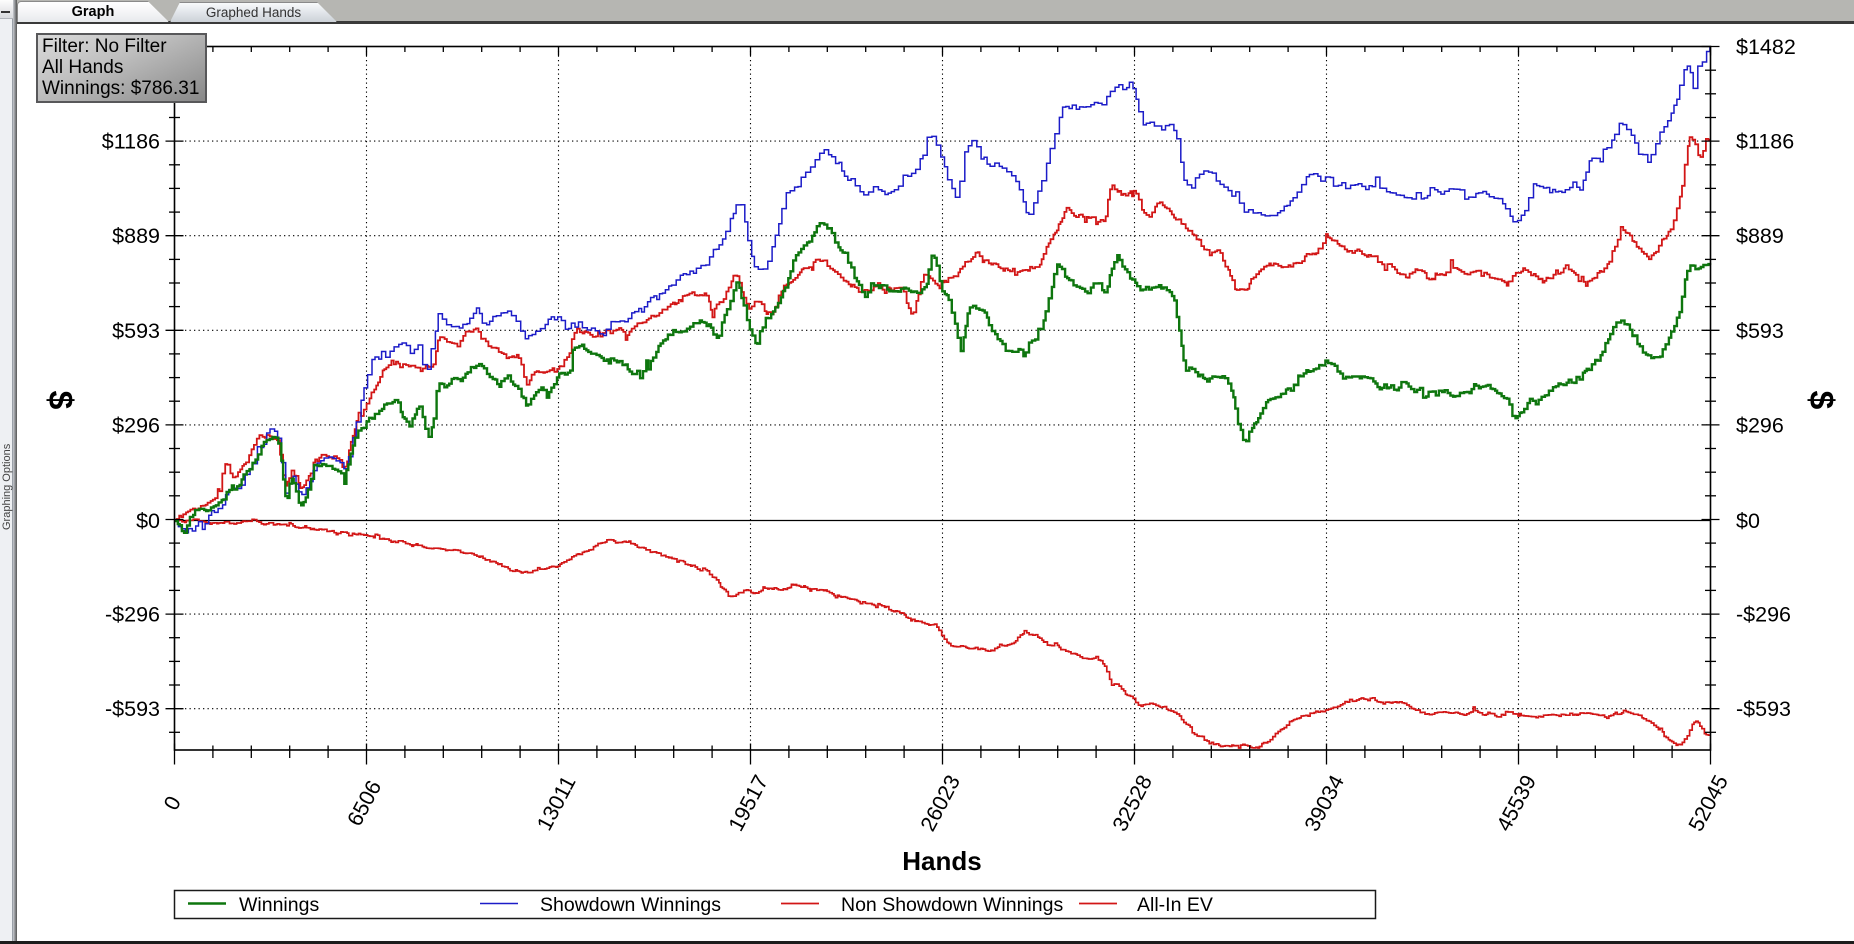 This screenshot has height=944, width=1854. I want to click on svg-text: 39034, so click(1324, 803).